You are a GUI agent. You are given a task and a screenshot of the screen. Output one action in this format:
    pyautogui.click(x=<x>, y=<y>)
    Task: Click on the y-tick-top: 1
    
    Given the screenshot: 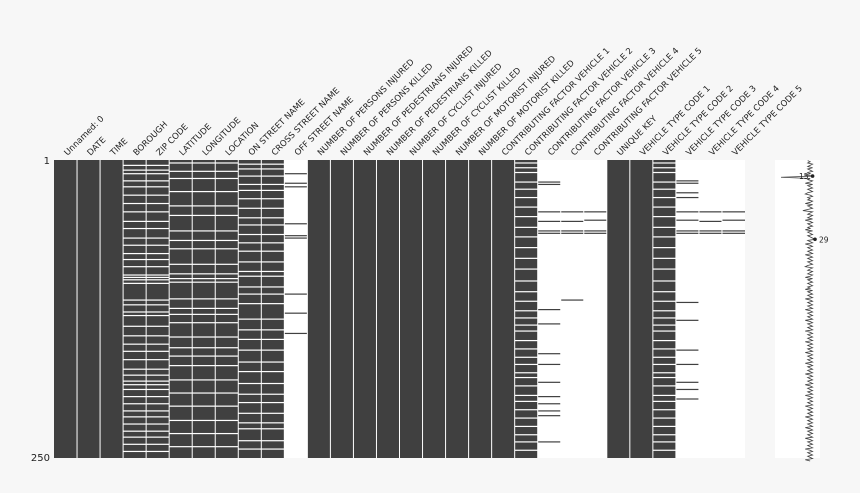 What is the action you would take?
    pyautogui.click(x=47, y=161)
    